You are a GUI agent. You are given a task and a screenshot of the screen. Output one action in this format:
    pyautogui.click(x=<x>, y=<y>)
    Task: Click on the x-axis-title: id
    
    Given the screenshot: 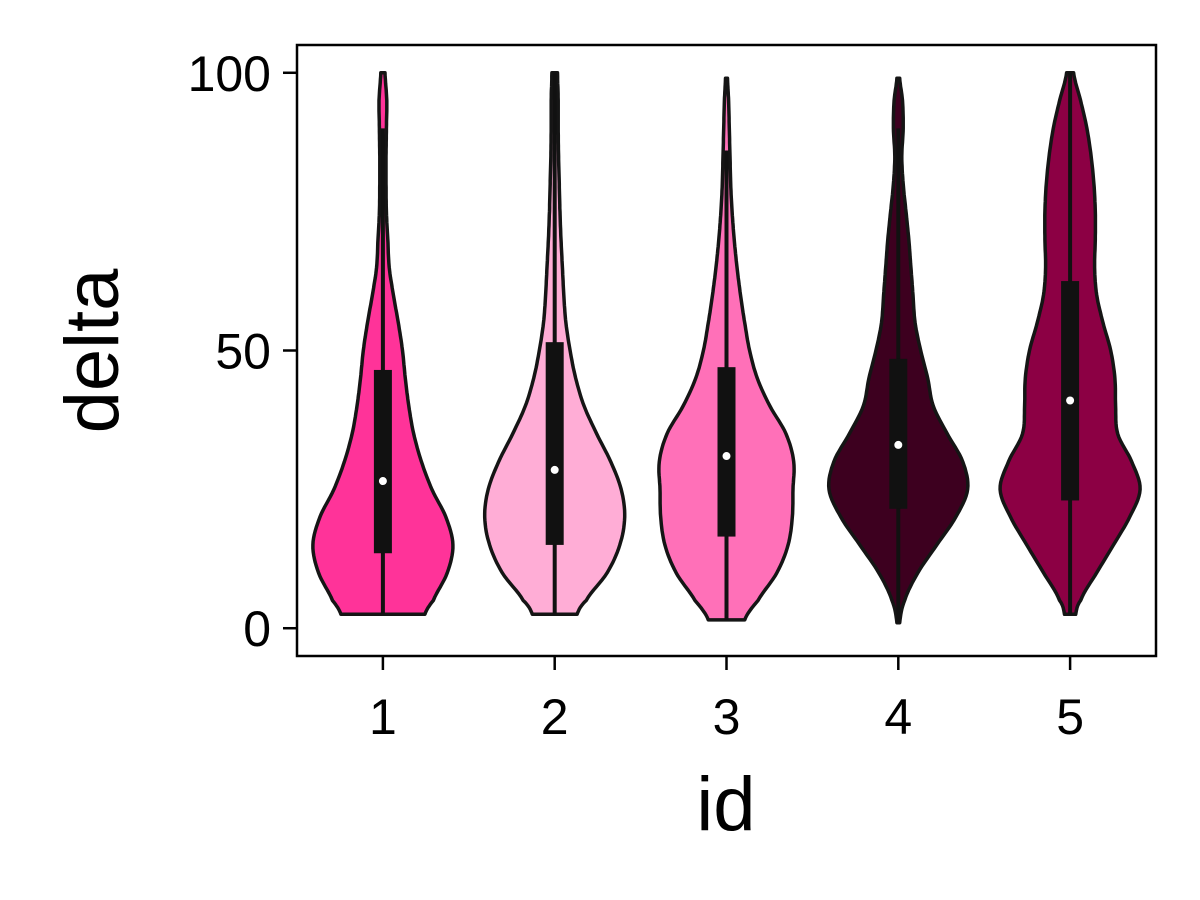 What is the action you would take?
    pyautogui.click(x=725, y=804)
    